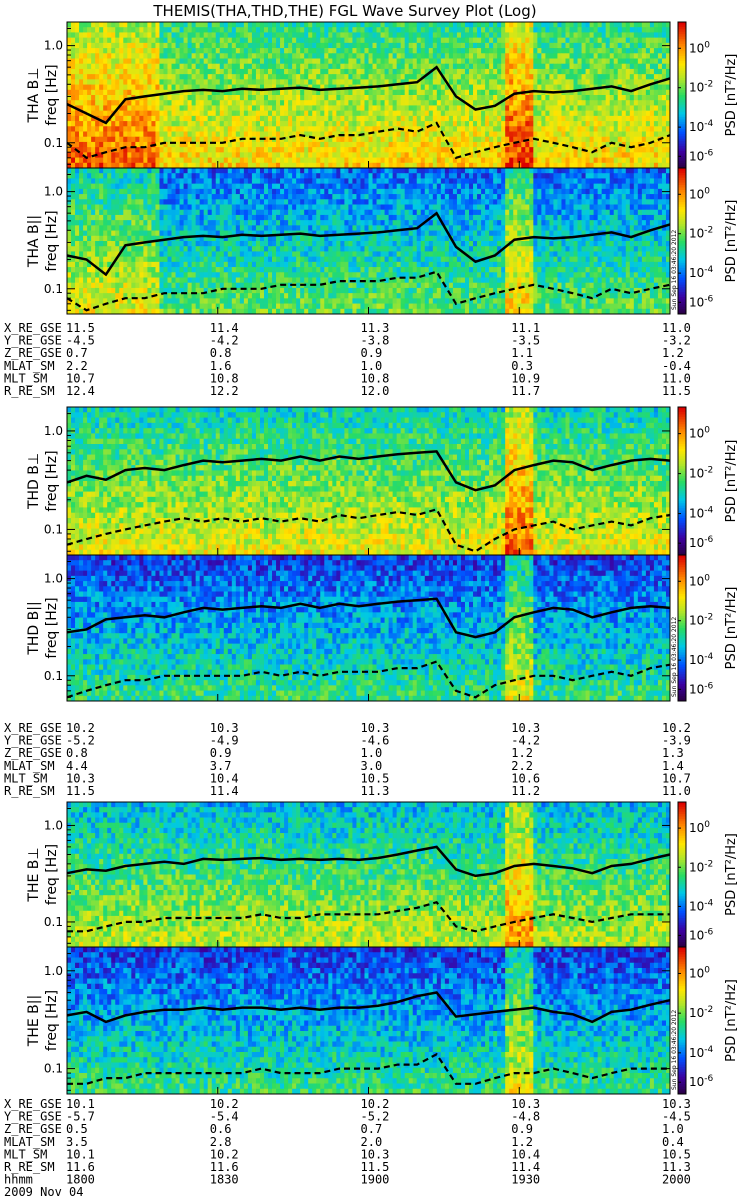 The image size is (750, 1200). I want to click on colorbar: 100 10-2 10-4 10-6 PSD [nT²/Hz], so click(708, 481).